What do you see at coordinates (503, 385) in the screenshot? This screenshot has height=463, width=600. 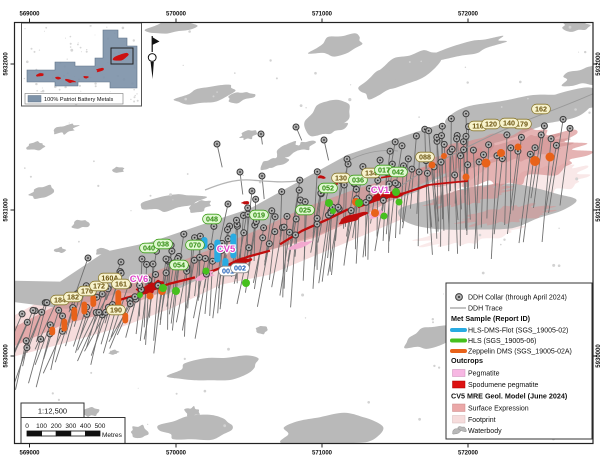 I see `svg-text: Spodumene pegmatite` at bounding box center [503, 385].